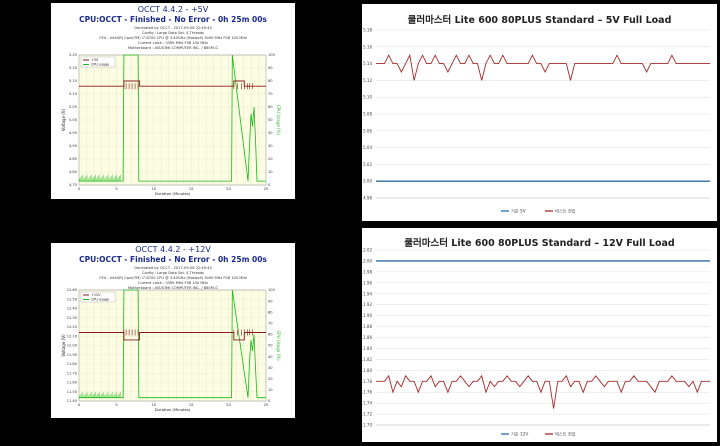 The image size is (720, 446). Describe the element at coordinates (367, 359) in the screenshot. I see `y-tick-label: 11.82` at that location.